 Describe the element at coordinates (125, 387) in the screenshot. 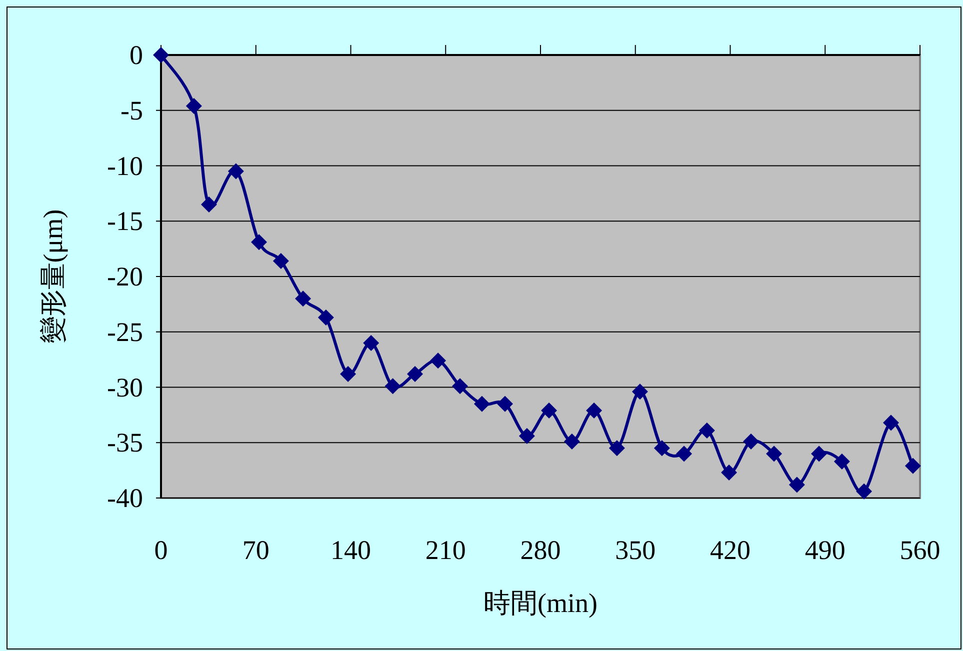

I see `y-tick-label: -30` at that location.